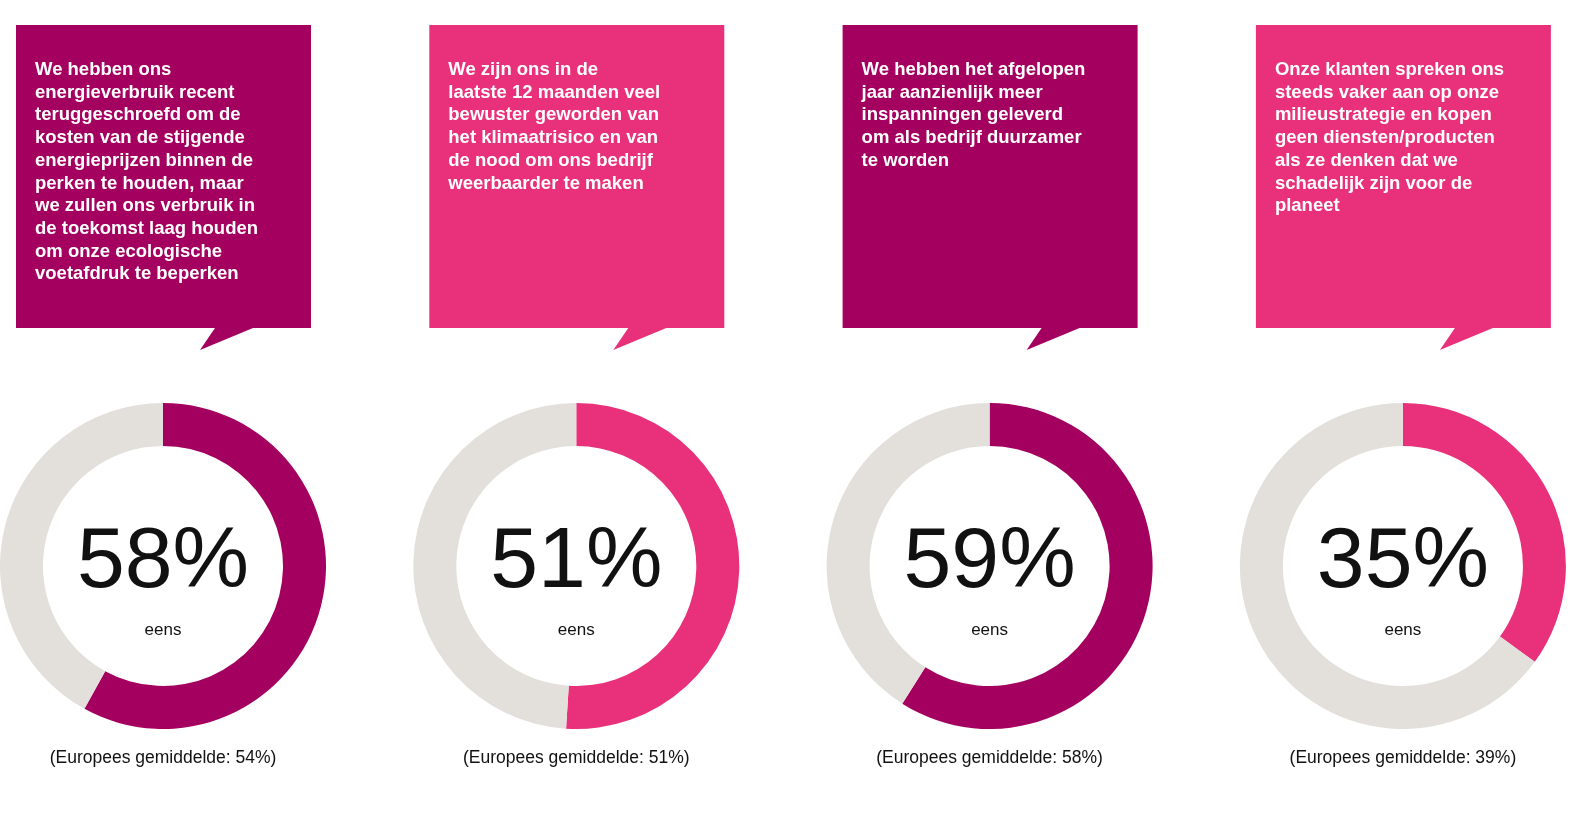 This screenshot has width=1570, height=816. Describe the element at coordinates (163, 557) in the screenshot. I see `data-label: 58%` at that location.